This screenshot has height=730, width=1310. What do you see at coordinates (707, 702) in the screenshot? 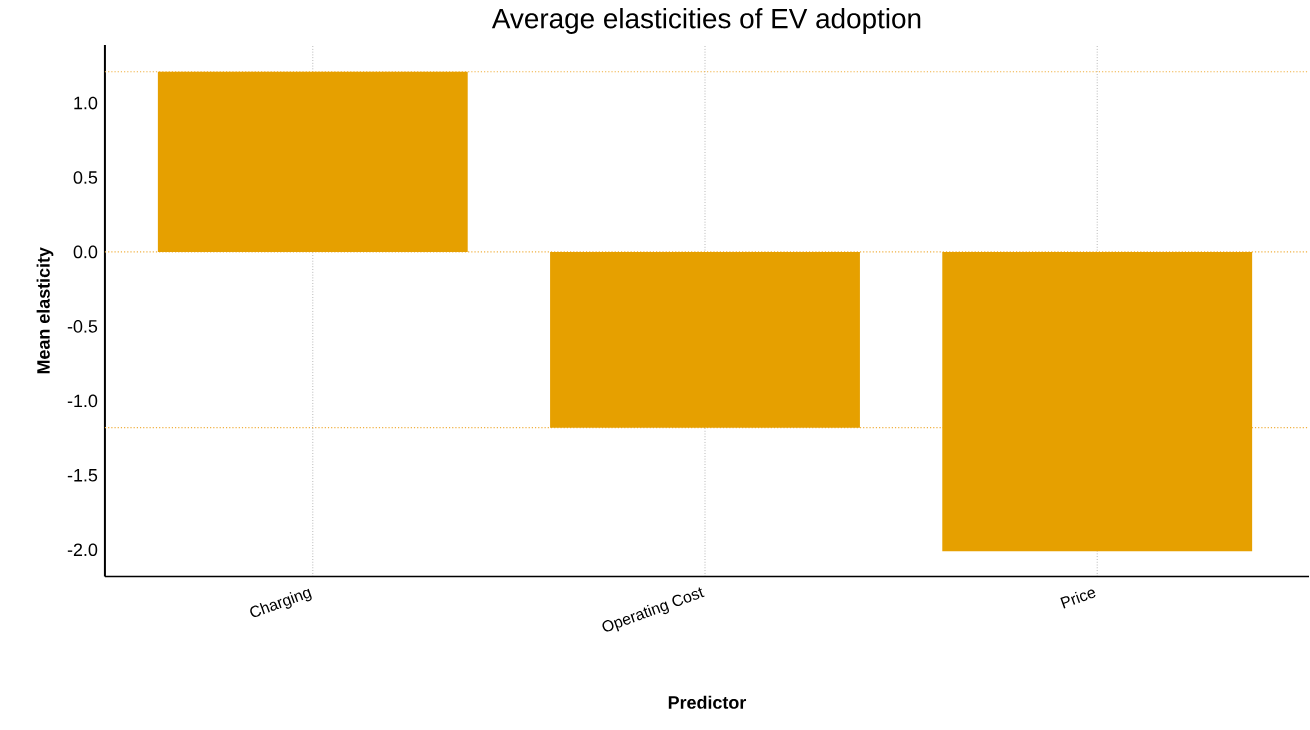
I see `x-axis-title: Predictor` at bounding box center [707, 702].